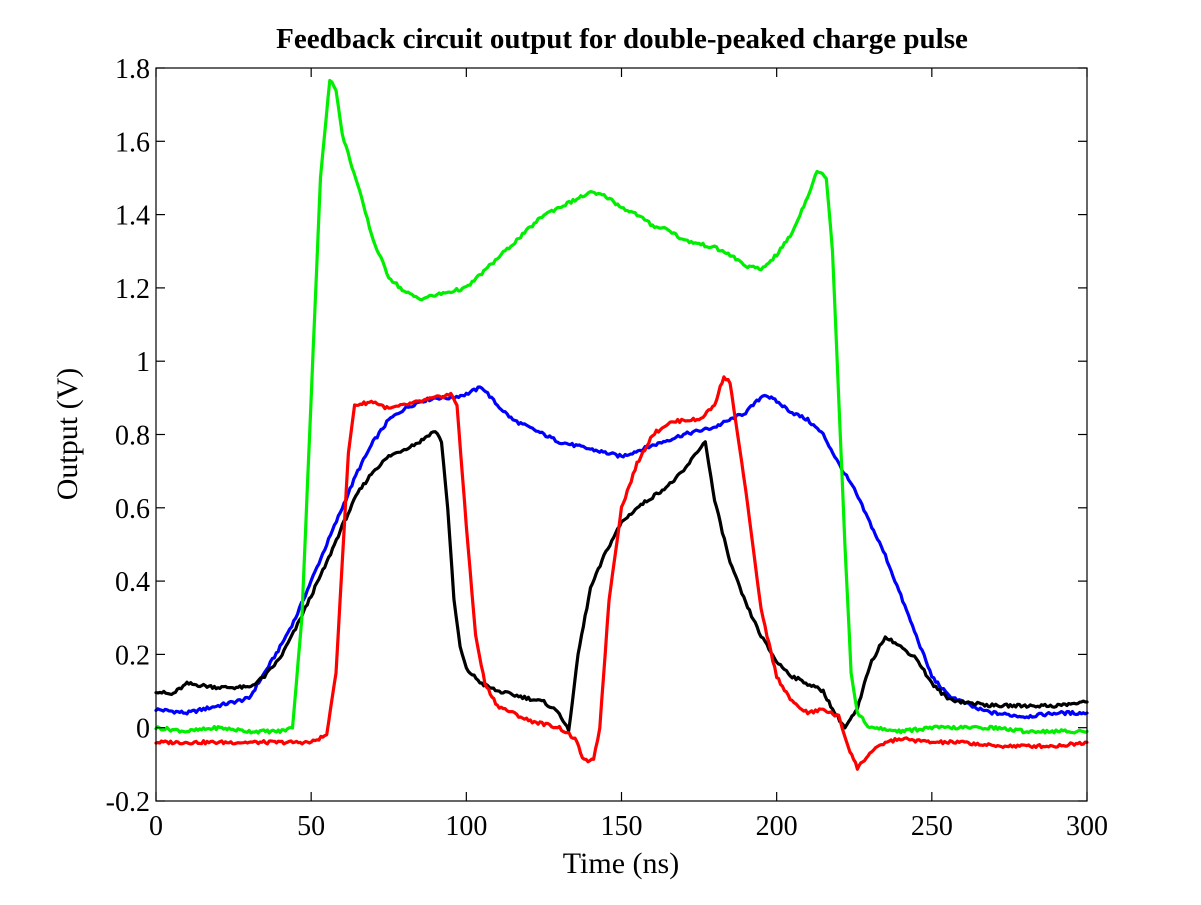  Describe the element at coordinates (132, 436) in the screenshot. I see `y-tick-label: 0.8` at that location.